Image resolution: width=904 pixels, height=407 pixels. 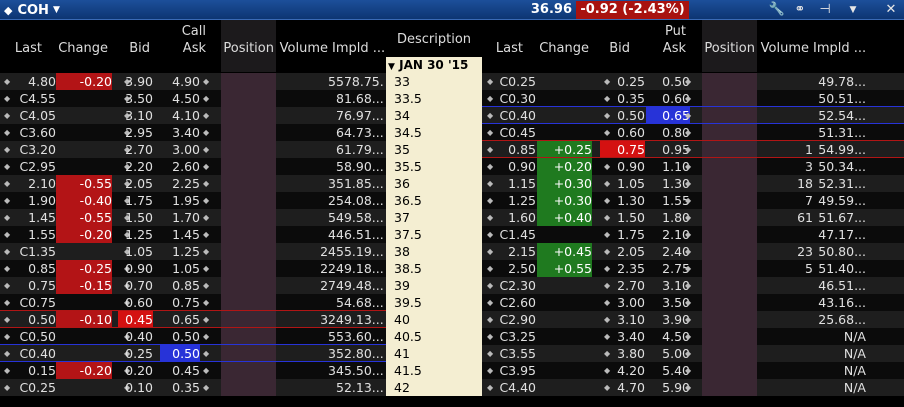 What do you see at coordinates (37, 336) in the screenshot?
I see `call-last: C0.50` at bounding box center [37, 336].